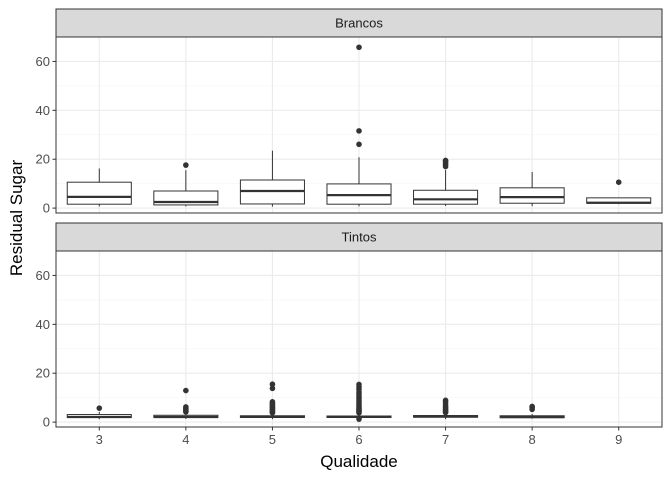  I want to click on x-tick-label: 3, so click(99, 439).